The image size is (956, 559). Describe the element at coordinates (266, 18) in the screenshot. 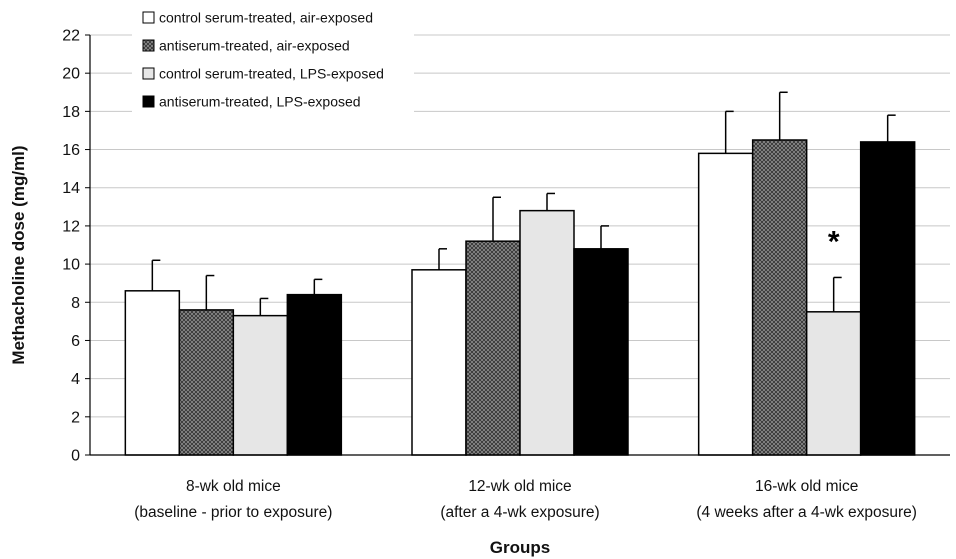

I see `legend-entry: control serum-treated, air-exposed` at that location.